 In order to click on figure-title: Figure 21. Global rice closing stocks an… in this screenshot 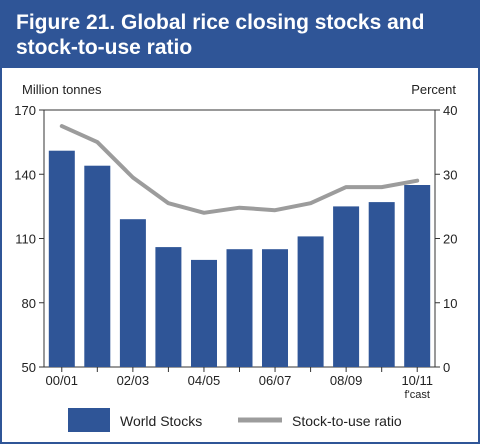, I will do `click(220, 35)`.